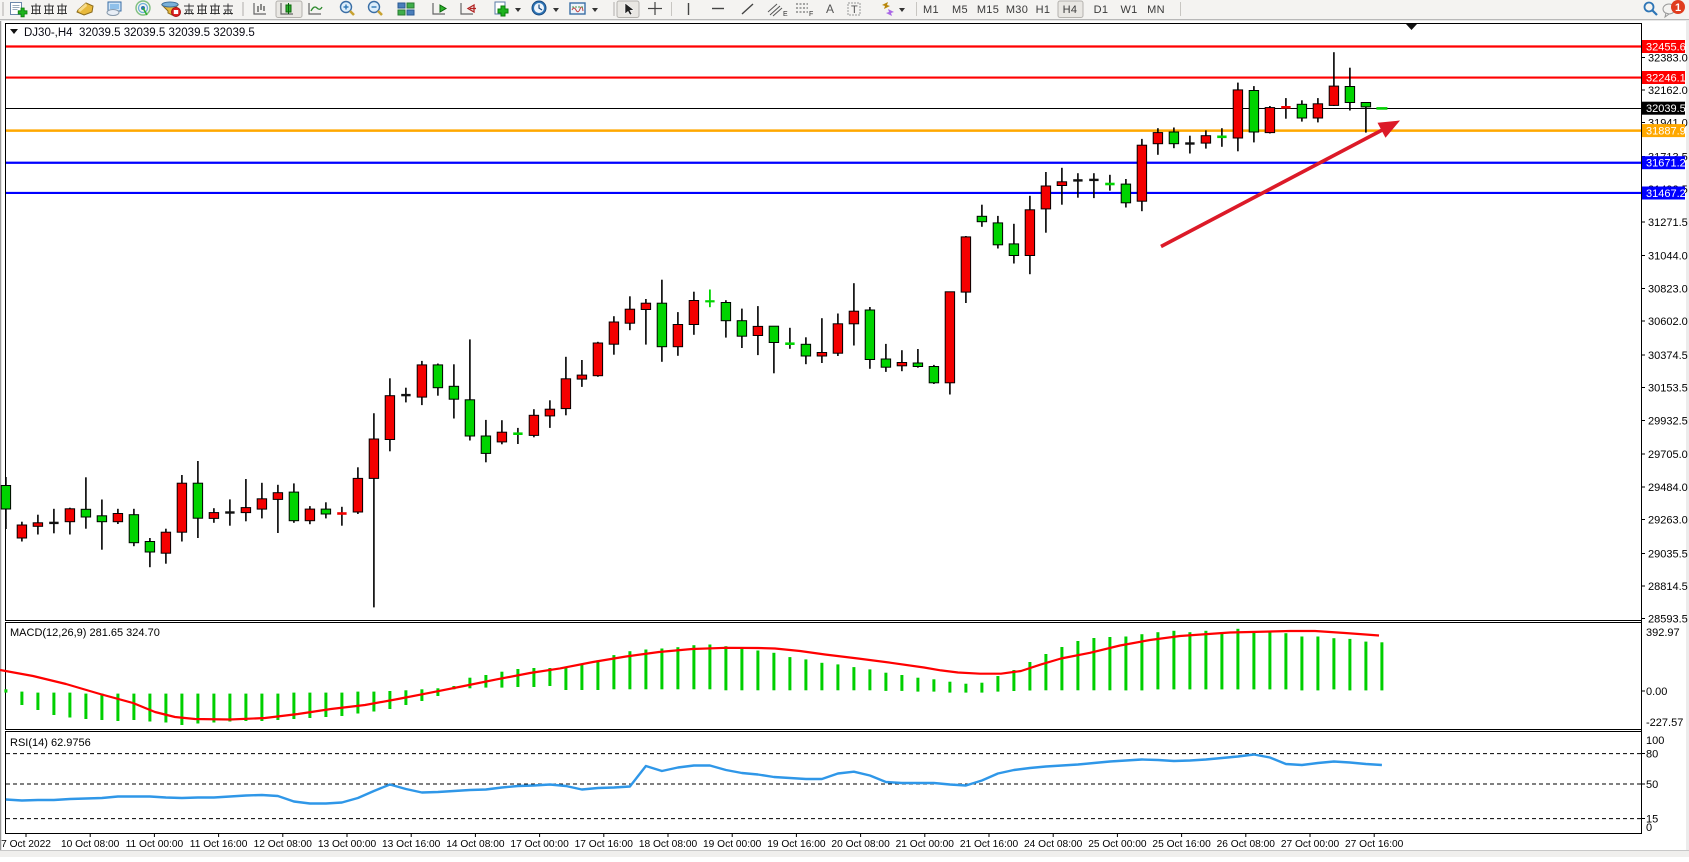 This screenshot has width=1689, height=862. What do you see at coordinates (1128, 10) in the screenshot?
I see `svg-text: W1` at bounding box center [1128, 10].